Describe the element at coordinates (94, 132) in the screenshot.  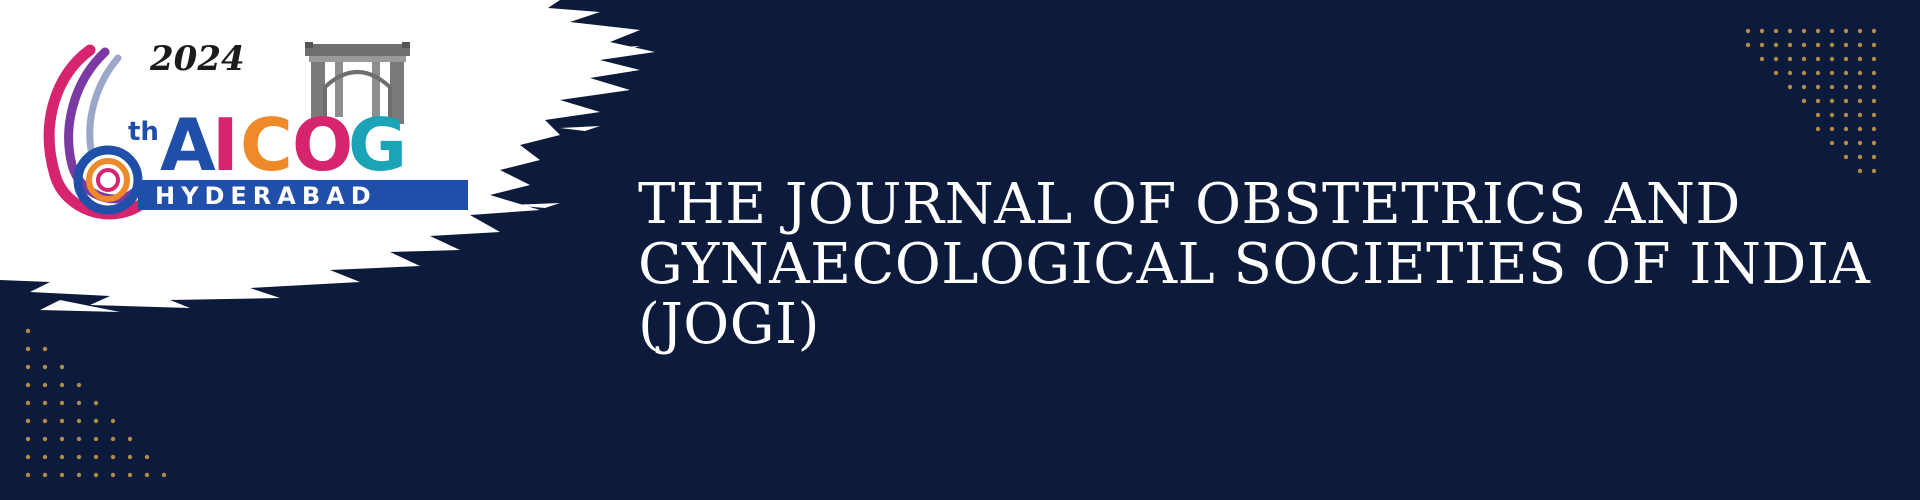
I see `edition-number-swirl` at that location.